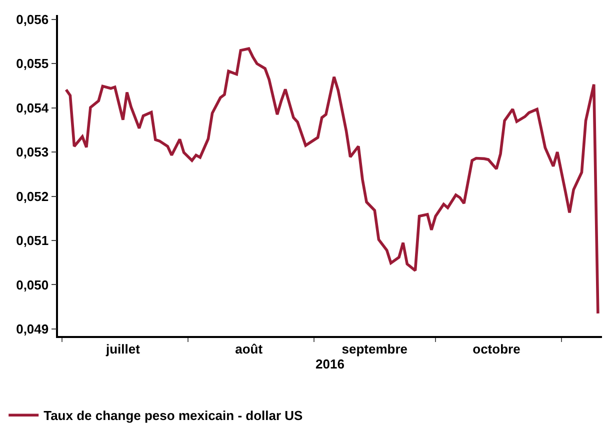 The height and width of the screenshot is (432, 604). Describe the element at coordinates (32, 152) in the screenshot. I see `y-tick-label: 0,053` at that location.